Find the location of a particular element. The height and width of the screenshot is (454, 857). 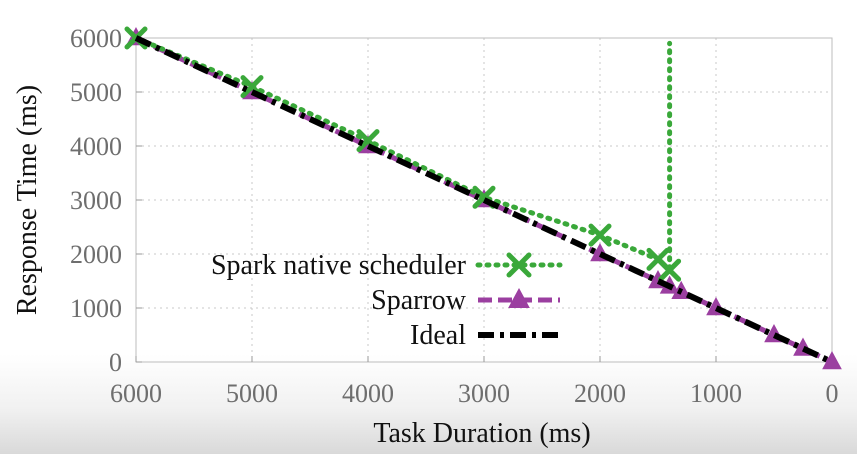

y-tick-label: 4000 is located at coordinates (96, 146).